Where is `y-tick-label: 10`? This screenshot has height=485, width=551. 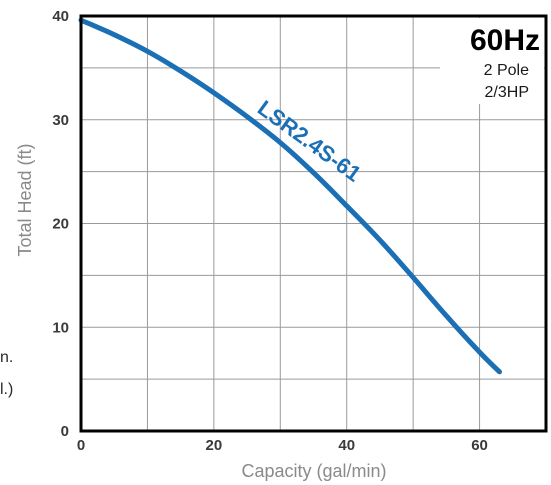 y-tick-label: 10 is located at coordinates (60, 327).